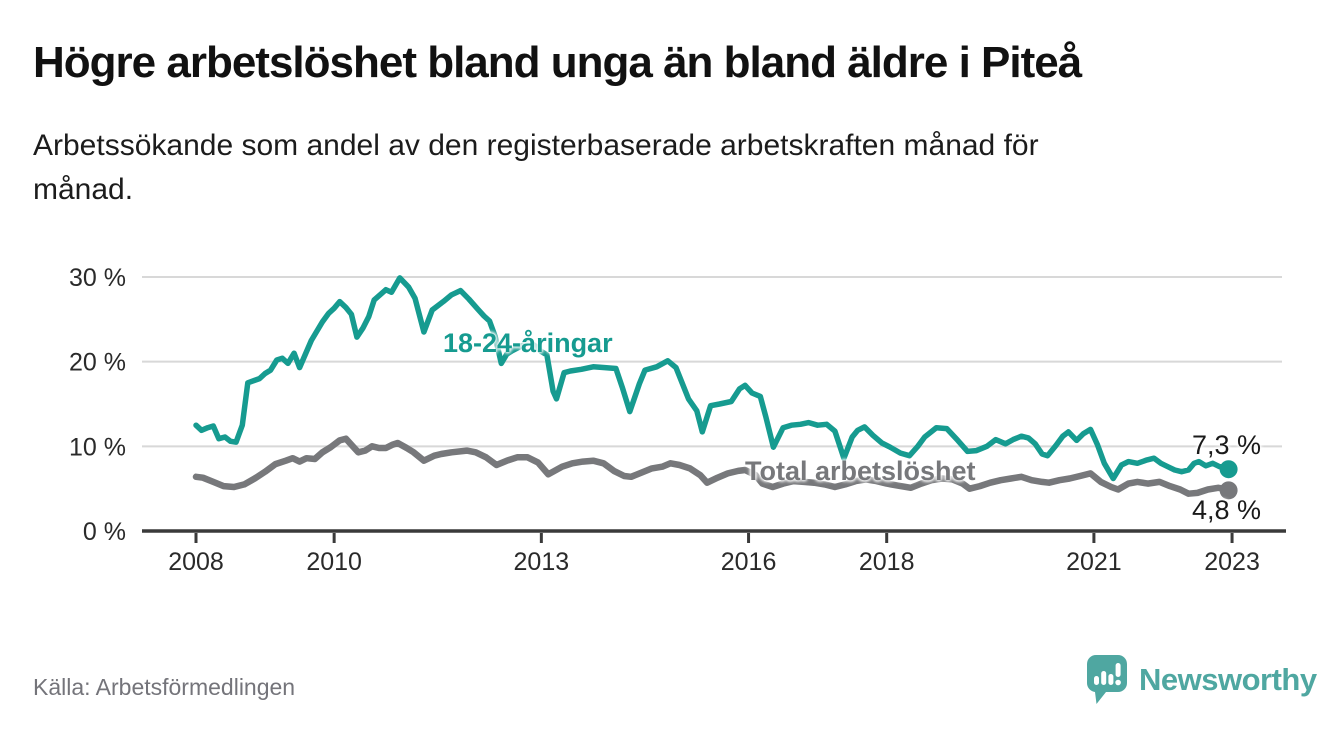  I want to click on speech-bubble-bar-chart-icon, so click(1106, 679).